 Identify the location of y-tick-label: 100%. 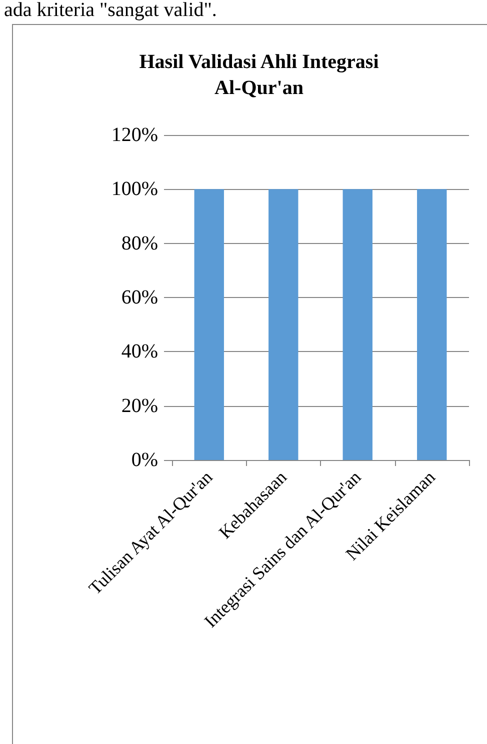
(134, 189).